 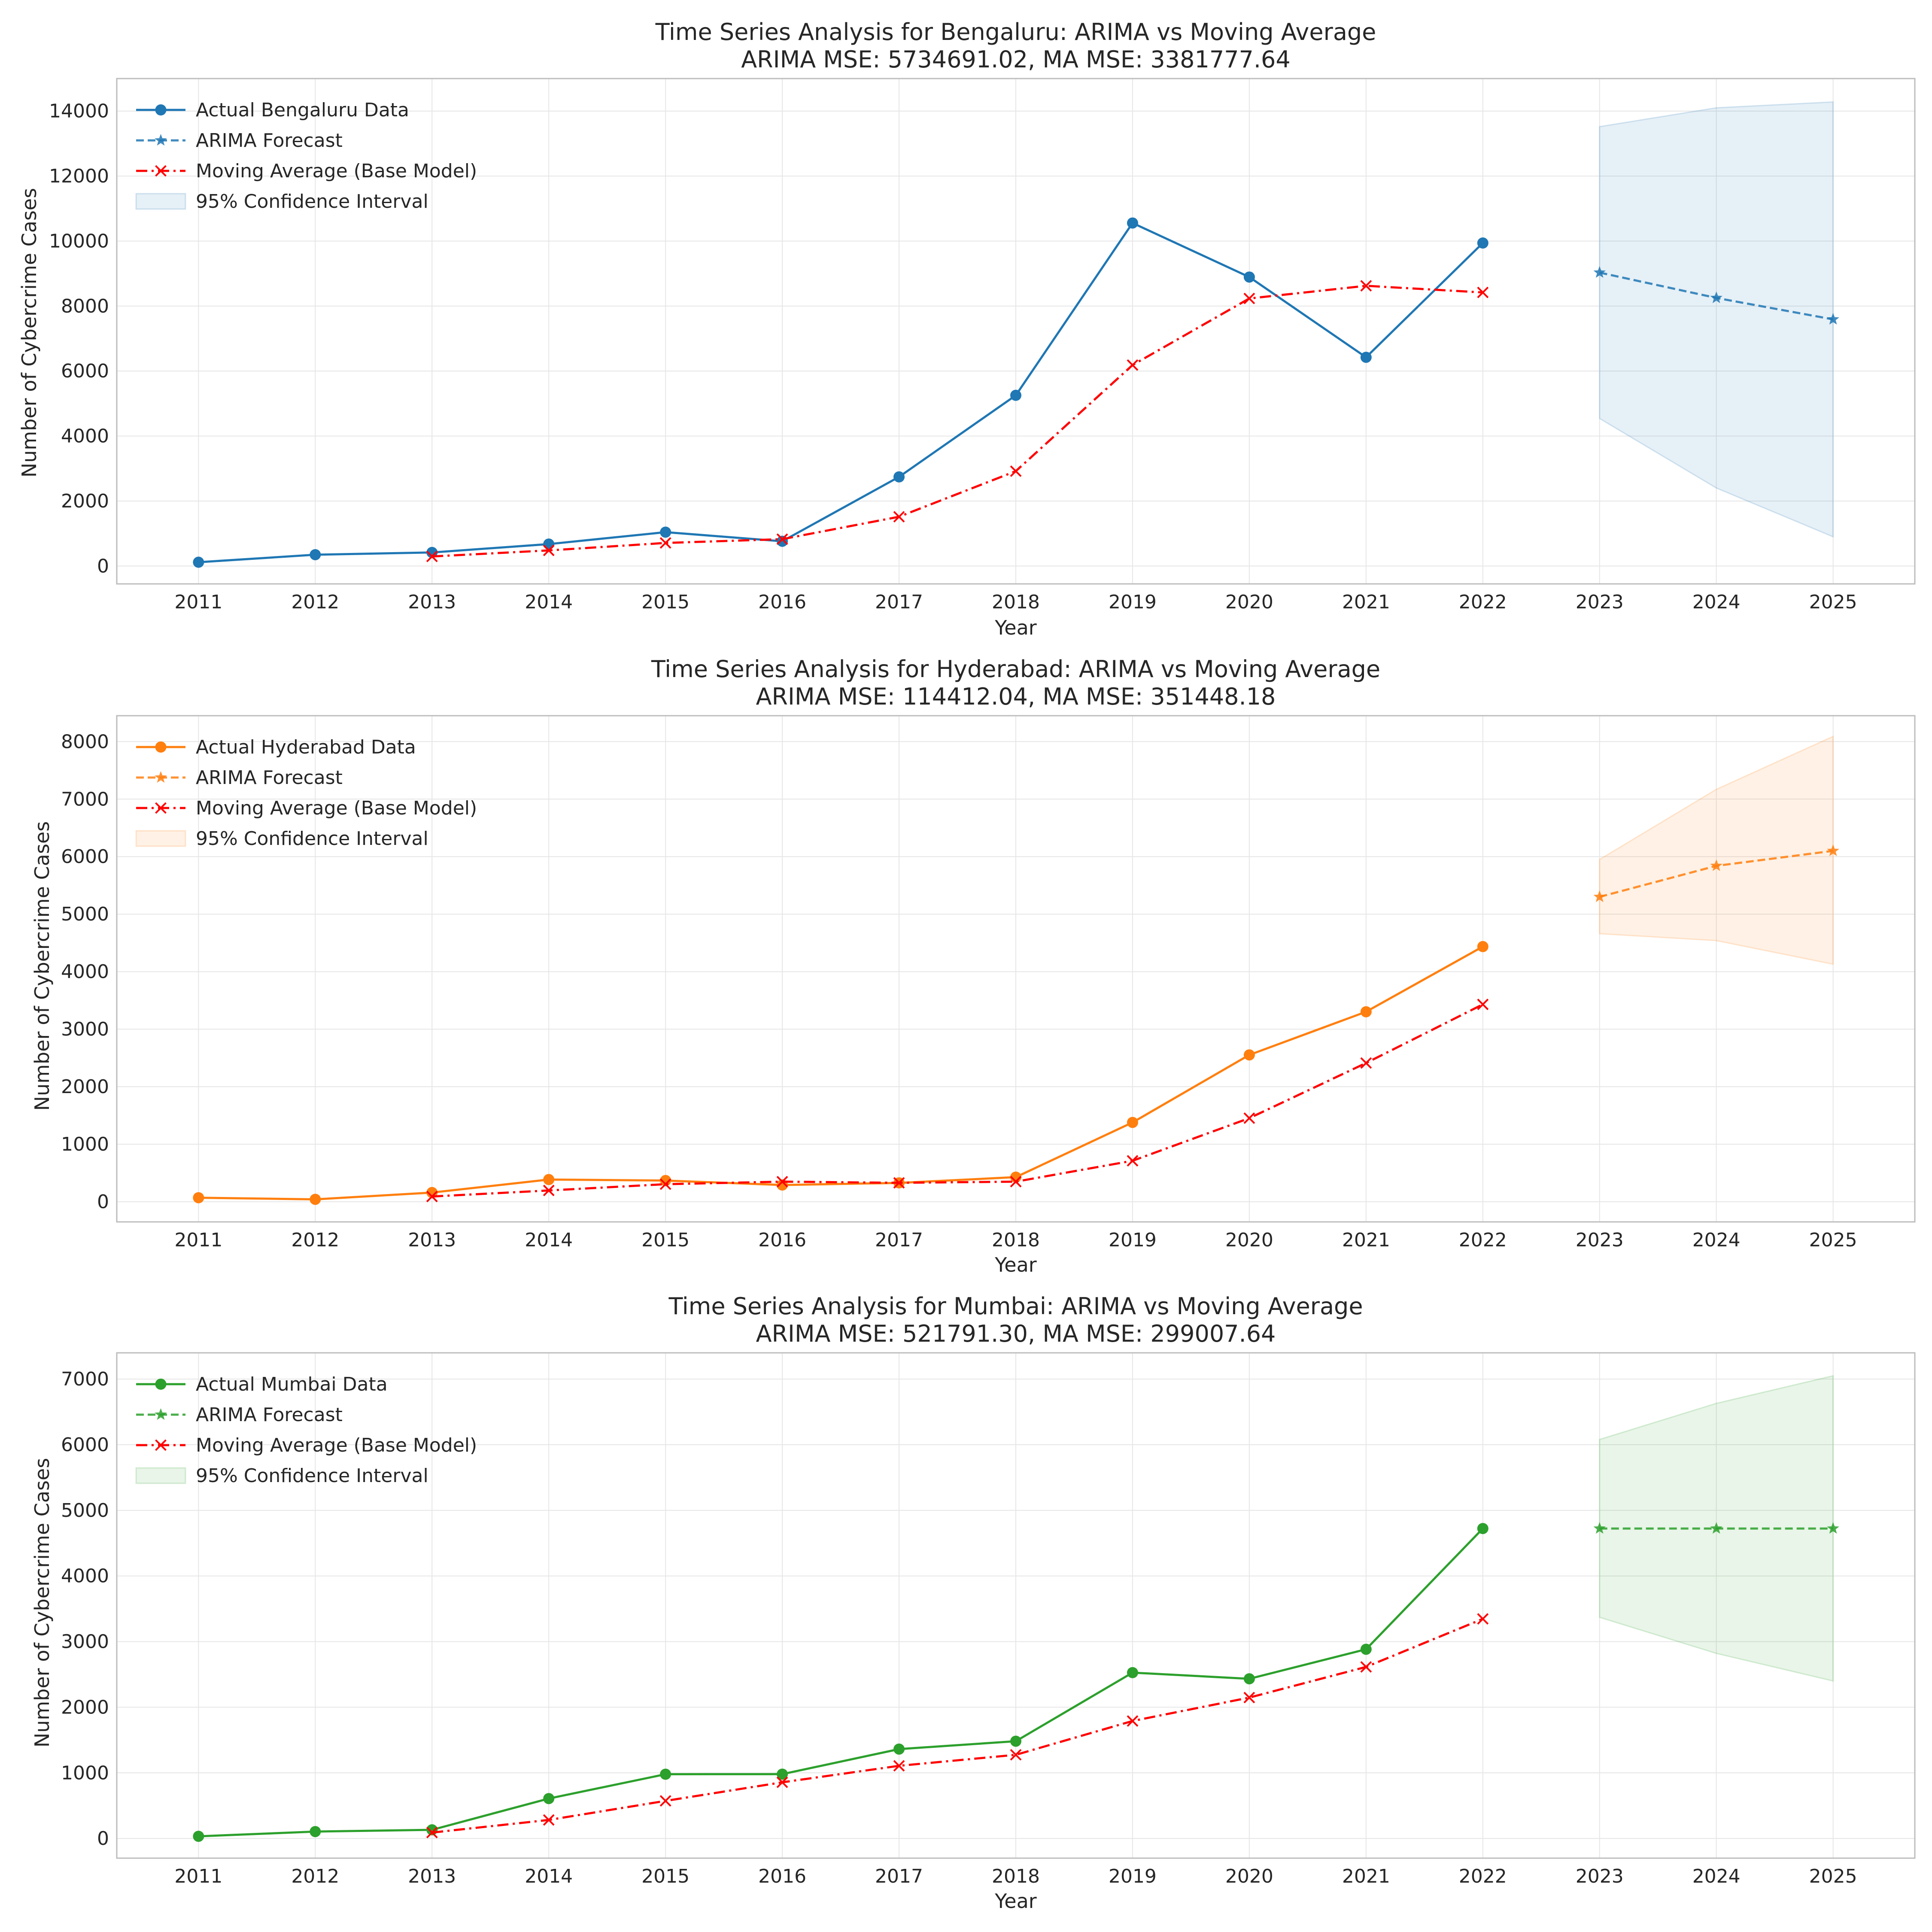 I want to click on y-tick-labels: 0 2000 4000 6000 8000 10000 12000 14000, so click(x=79, y=338).